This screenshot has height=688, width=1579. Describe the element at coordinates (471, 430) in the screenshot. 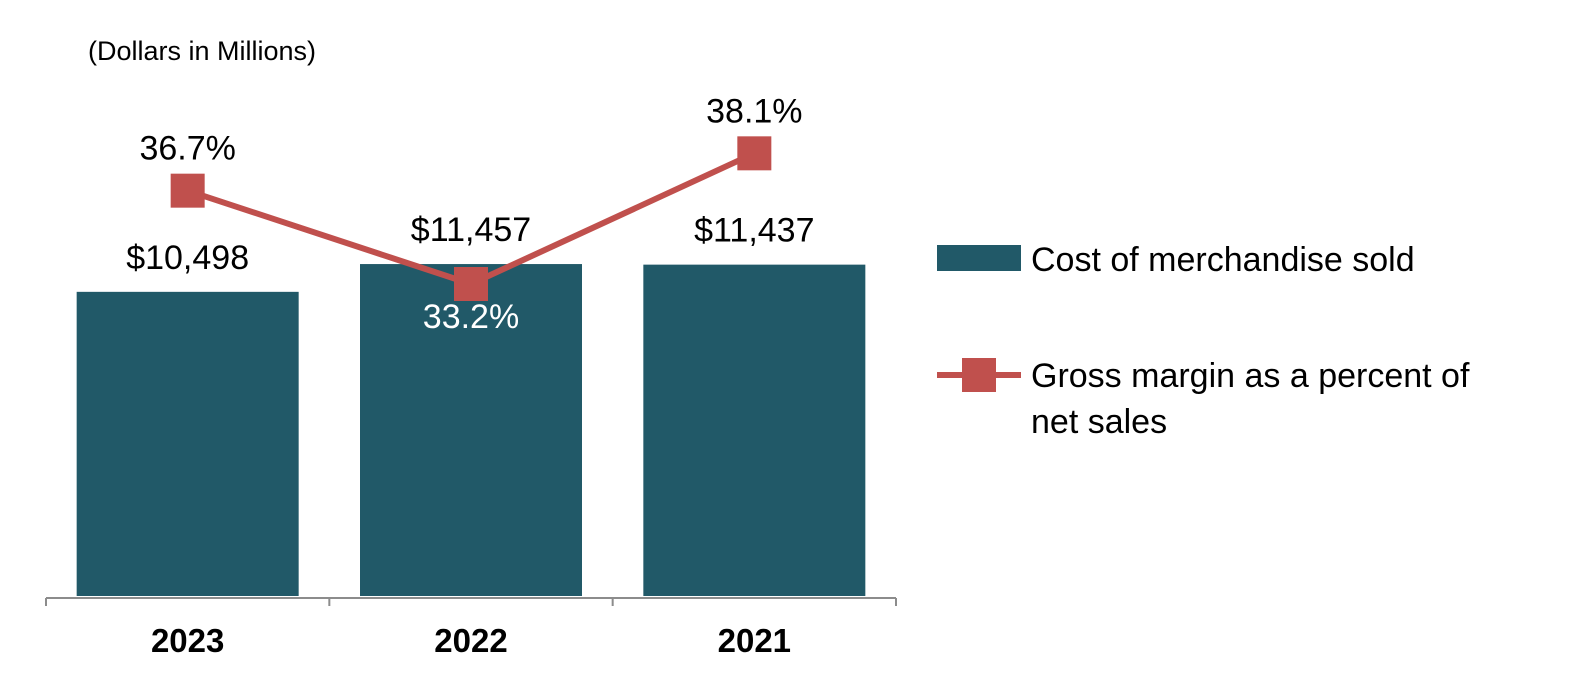

I see `bar-2022` at that location.